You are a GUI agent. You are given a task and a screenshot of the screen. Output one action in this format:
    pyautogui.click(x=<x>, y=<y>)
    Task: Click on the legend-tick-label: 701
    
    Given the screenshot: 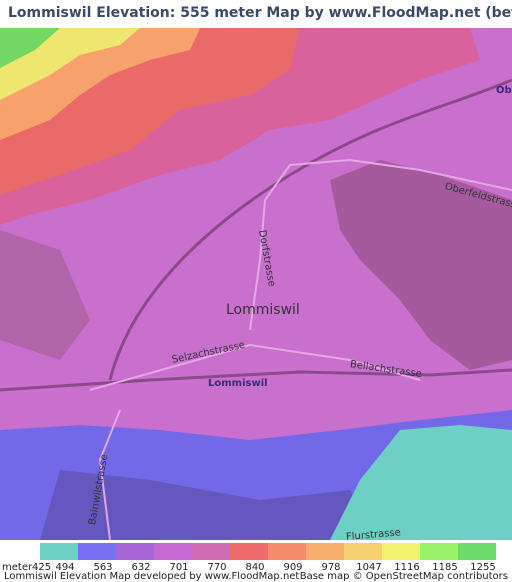 What is the action you would take?
    pyautogui.click(x=178, y=567)
    